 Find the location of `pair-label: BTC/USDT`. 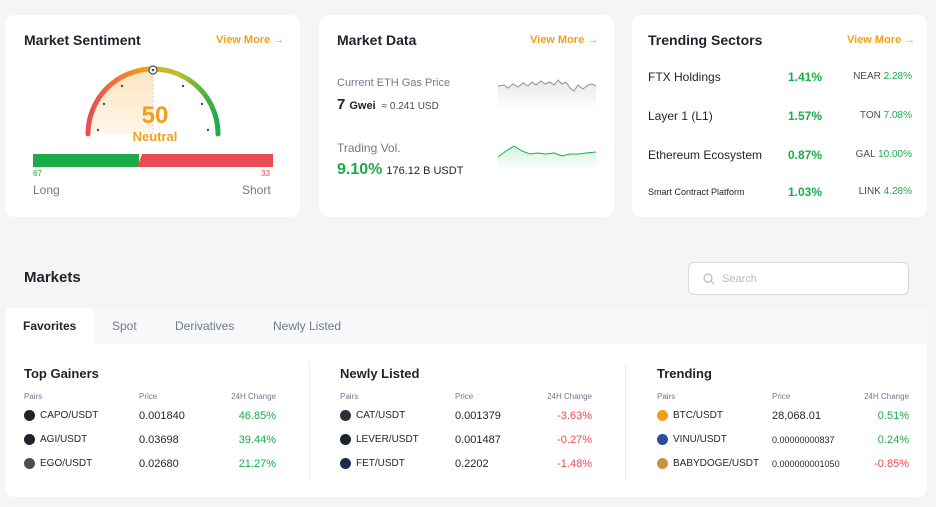

pair-label: BTC/USDT is located at coordinates (698, 415).